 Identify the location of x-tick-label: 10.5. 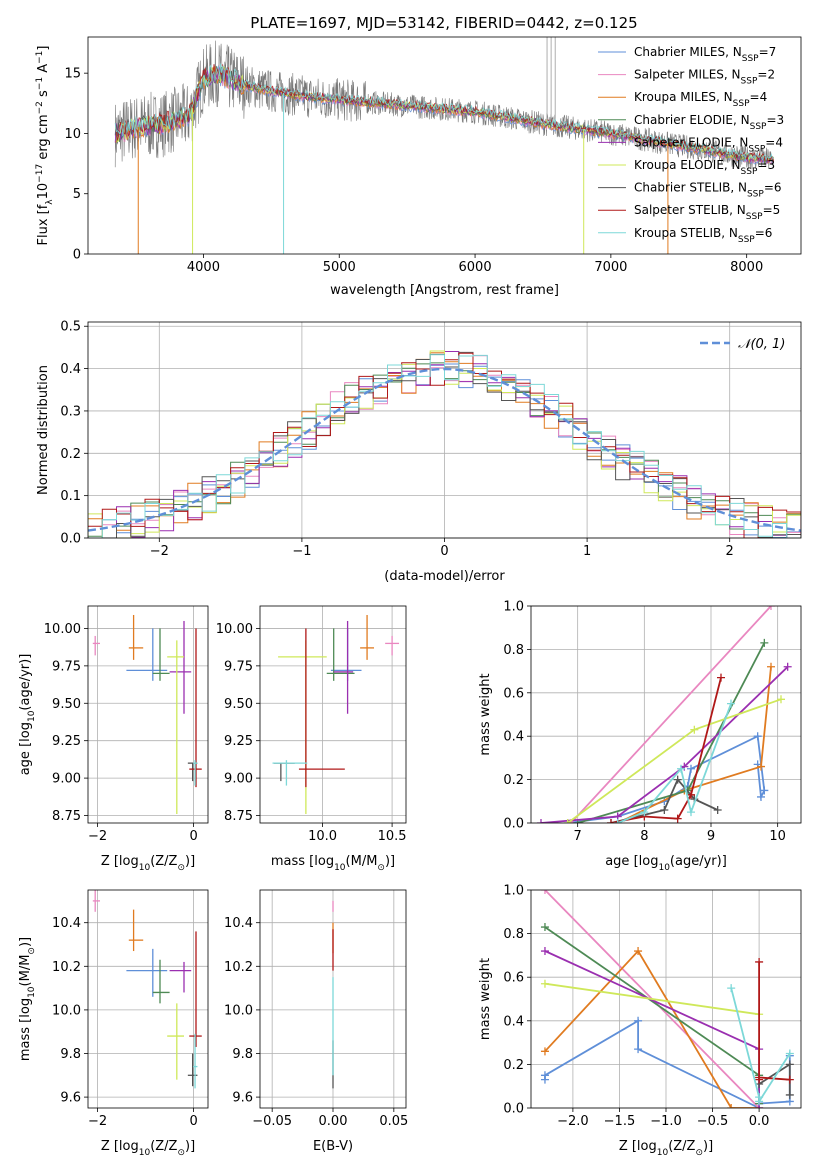
(392, 836).